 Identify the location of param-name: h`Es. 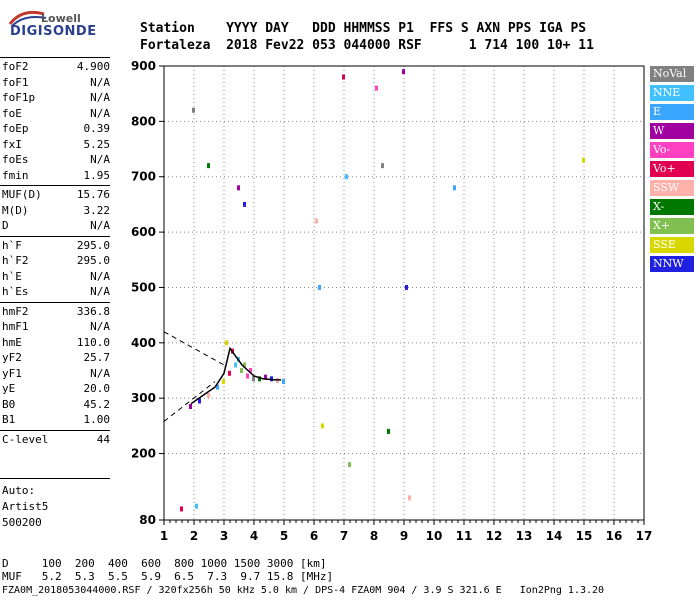
(15, 291).